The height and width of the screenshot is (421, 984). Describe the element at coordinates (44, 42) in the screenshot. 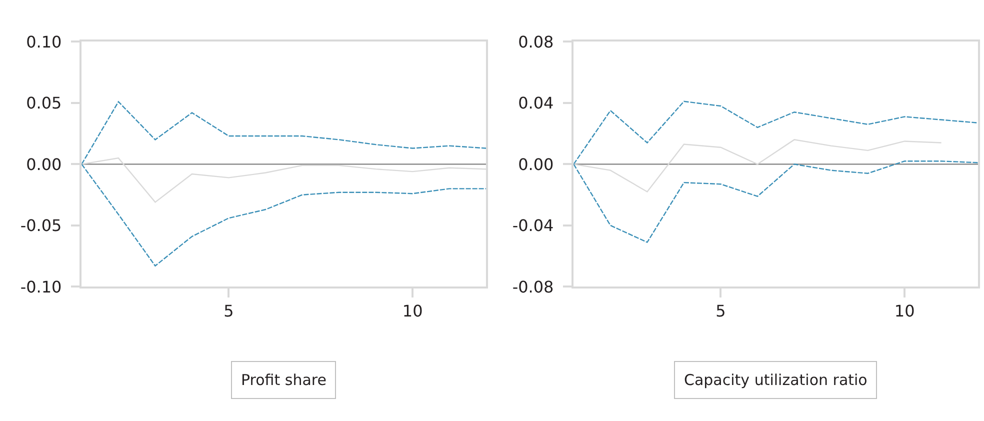

I see `y-tick-label: 0.10` at that location.